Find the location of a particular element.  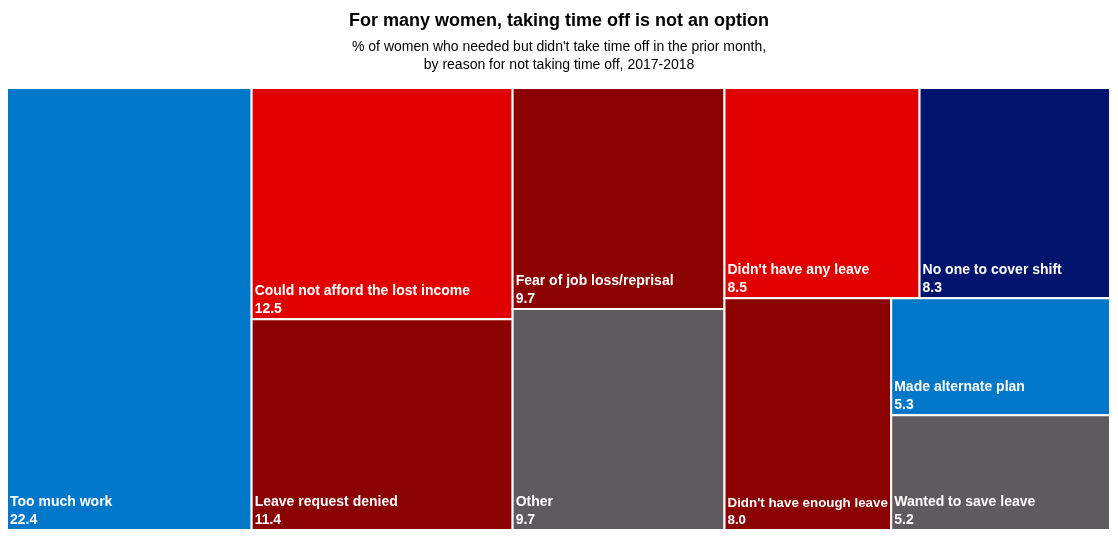

data-label: 12.5 is located at coordinates (268, 308).